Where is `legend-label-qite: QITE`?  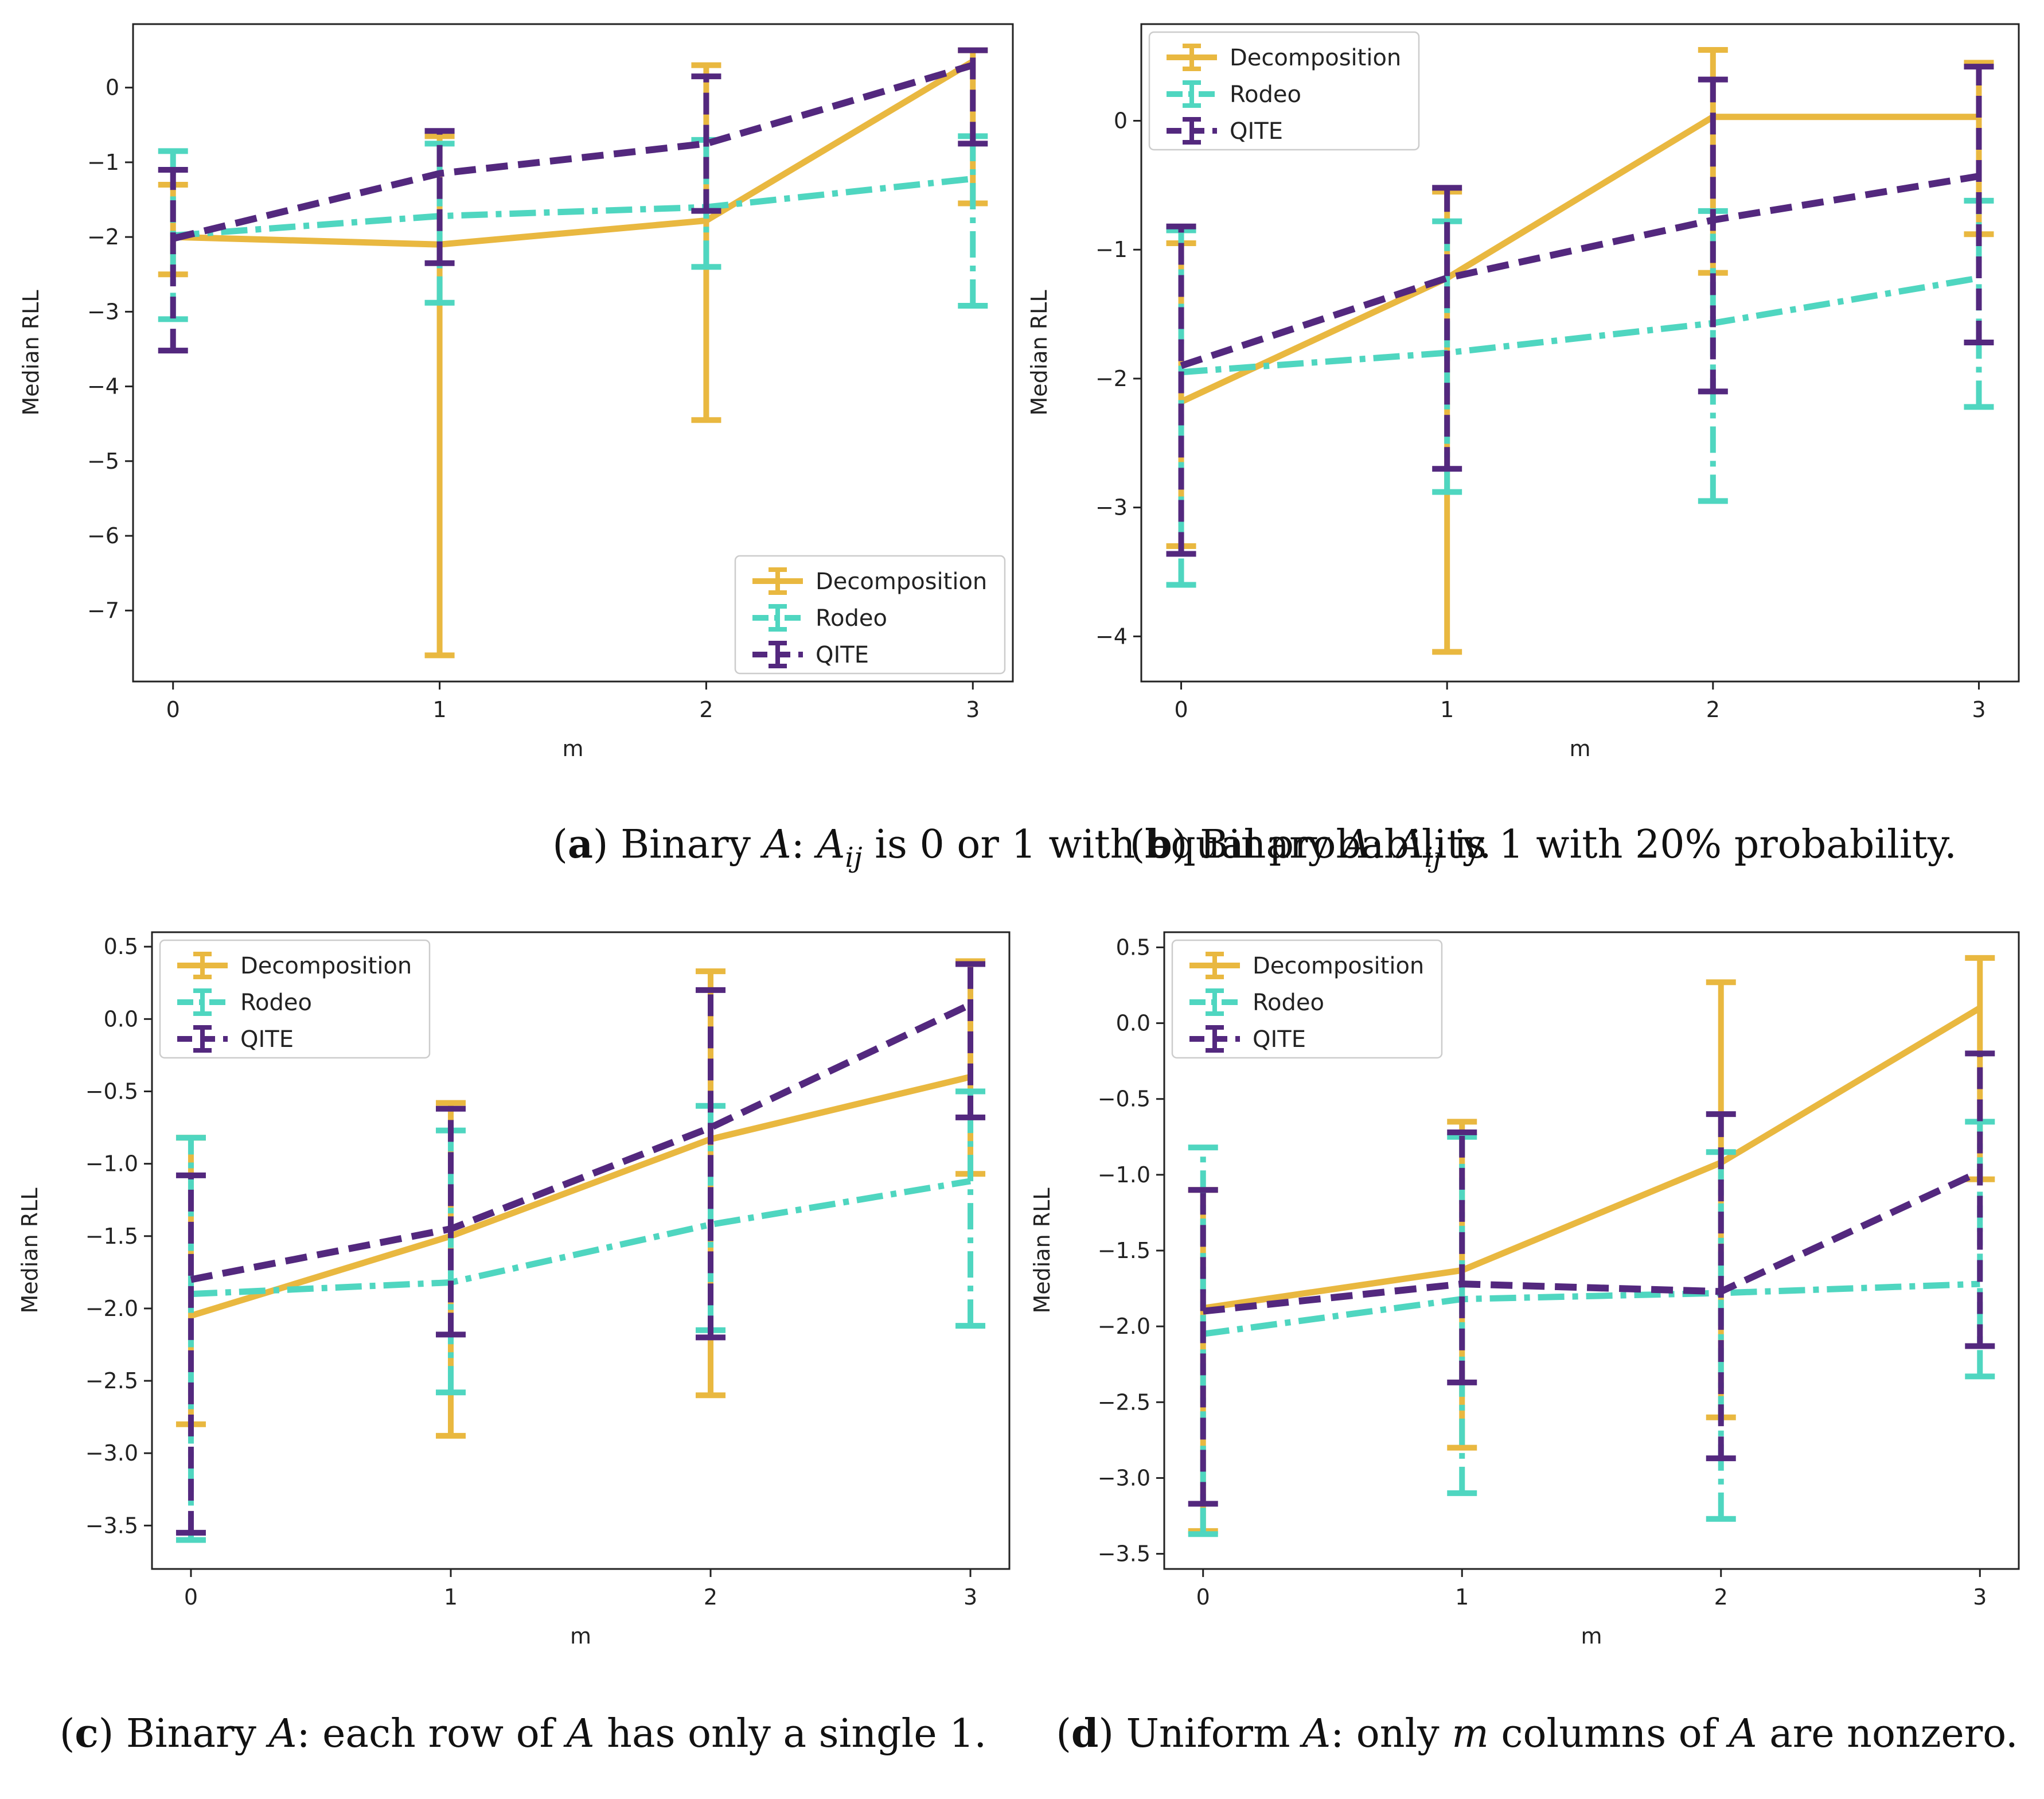
legend-label-qite: QITE is located at coordinates (843, 655).